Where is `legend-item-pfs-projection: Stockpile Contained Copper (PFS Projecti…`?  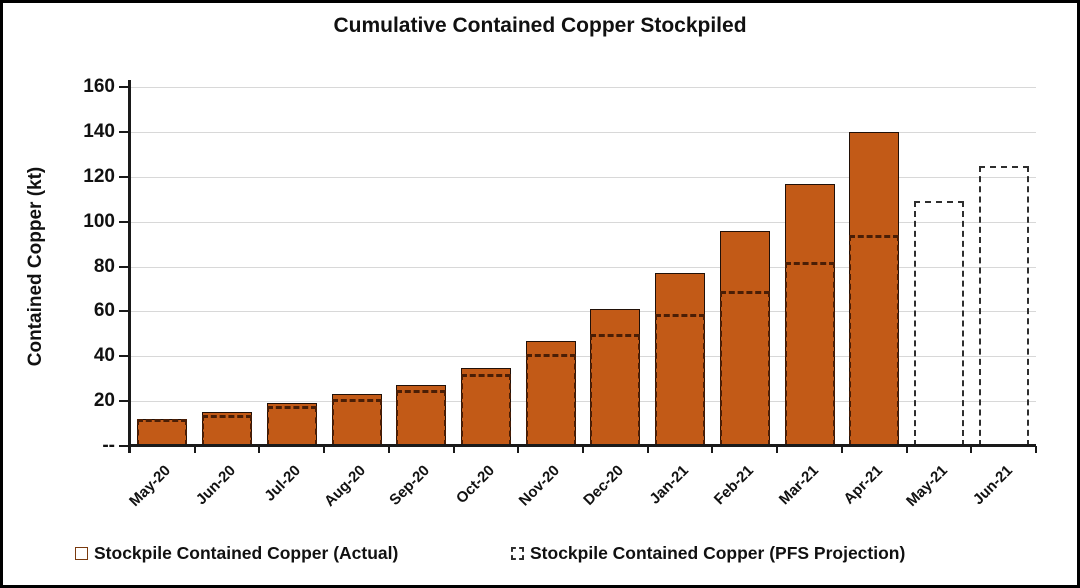 legend-item-pfs-projection: Stockpile Contained Copper (PFS Projecti… is located at coordinates (708, 553).